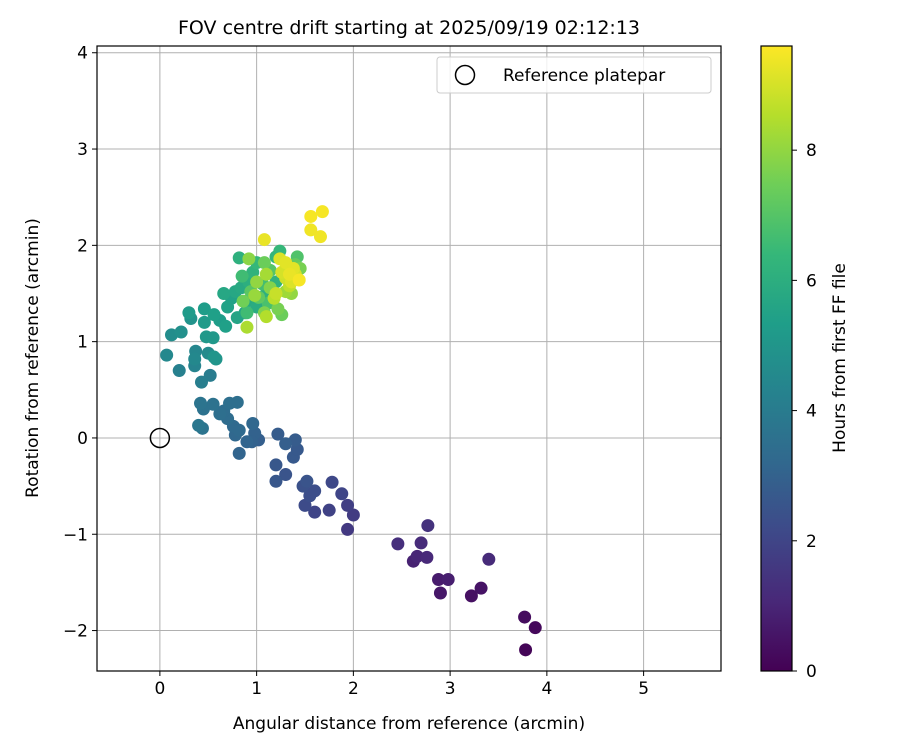 The width and height of the screenshot is (900, 754). I want to click on y-tick-label: 3, so click(82, 150).